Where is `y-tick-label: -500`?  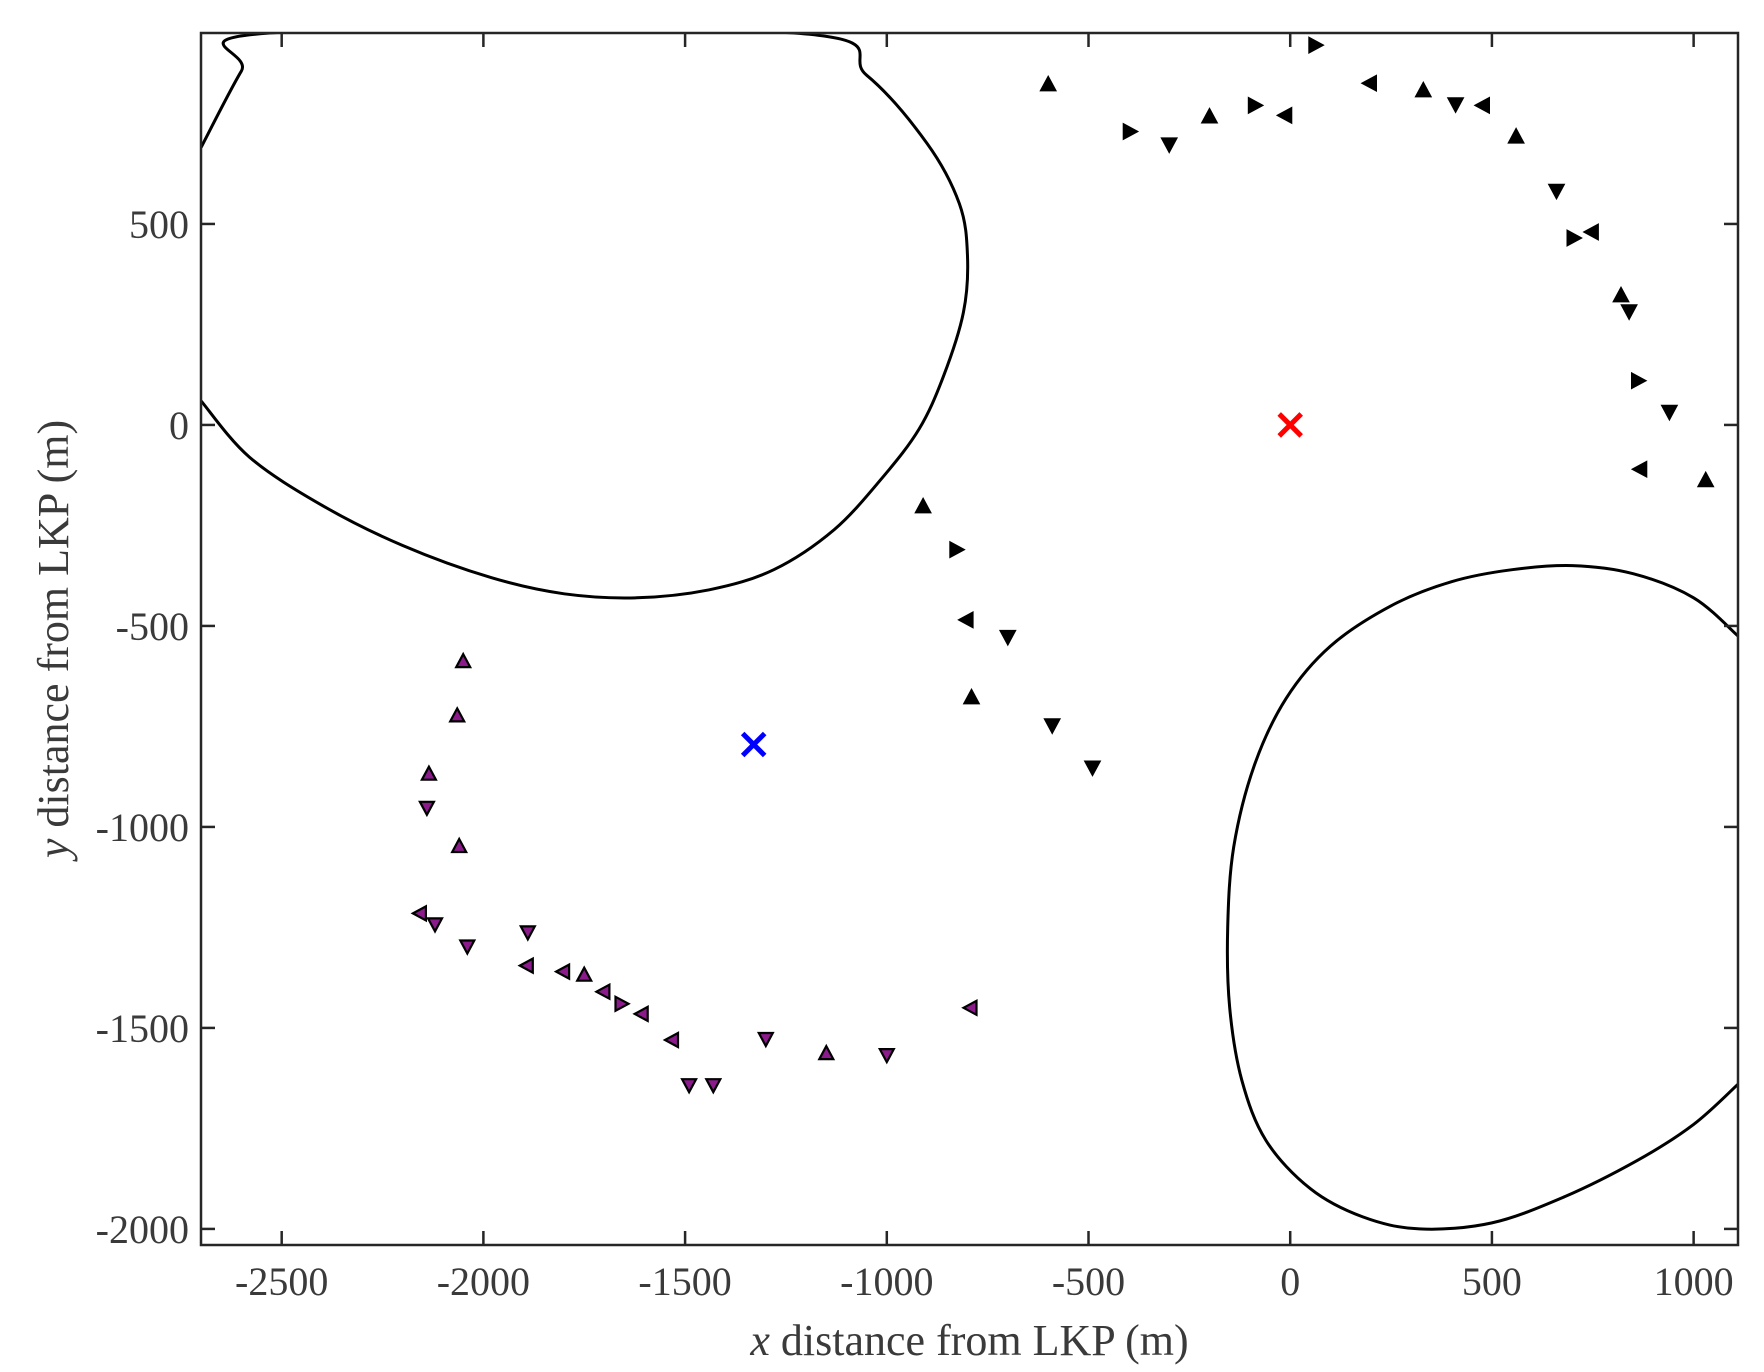 y-tick-label: -500 is located at coordinates (152, 626).